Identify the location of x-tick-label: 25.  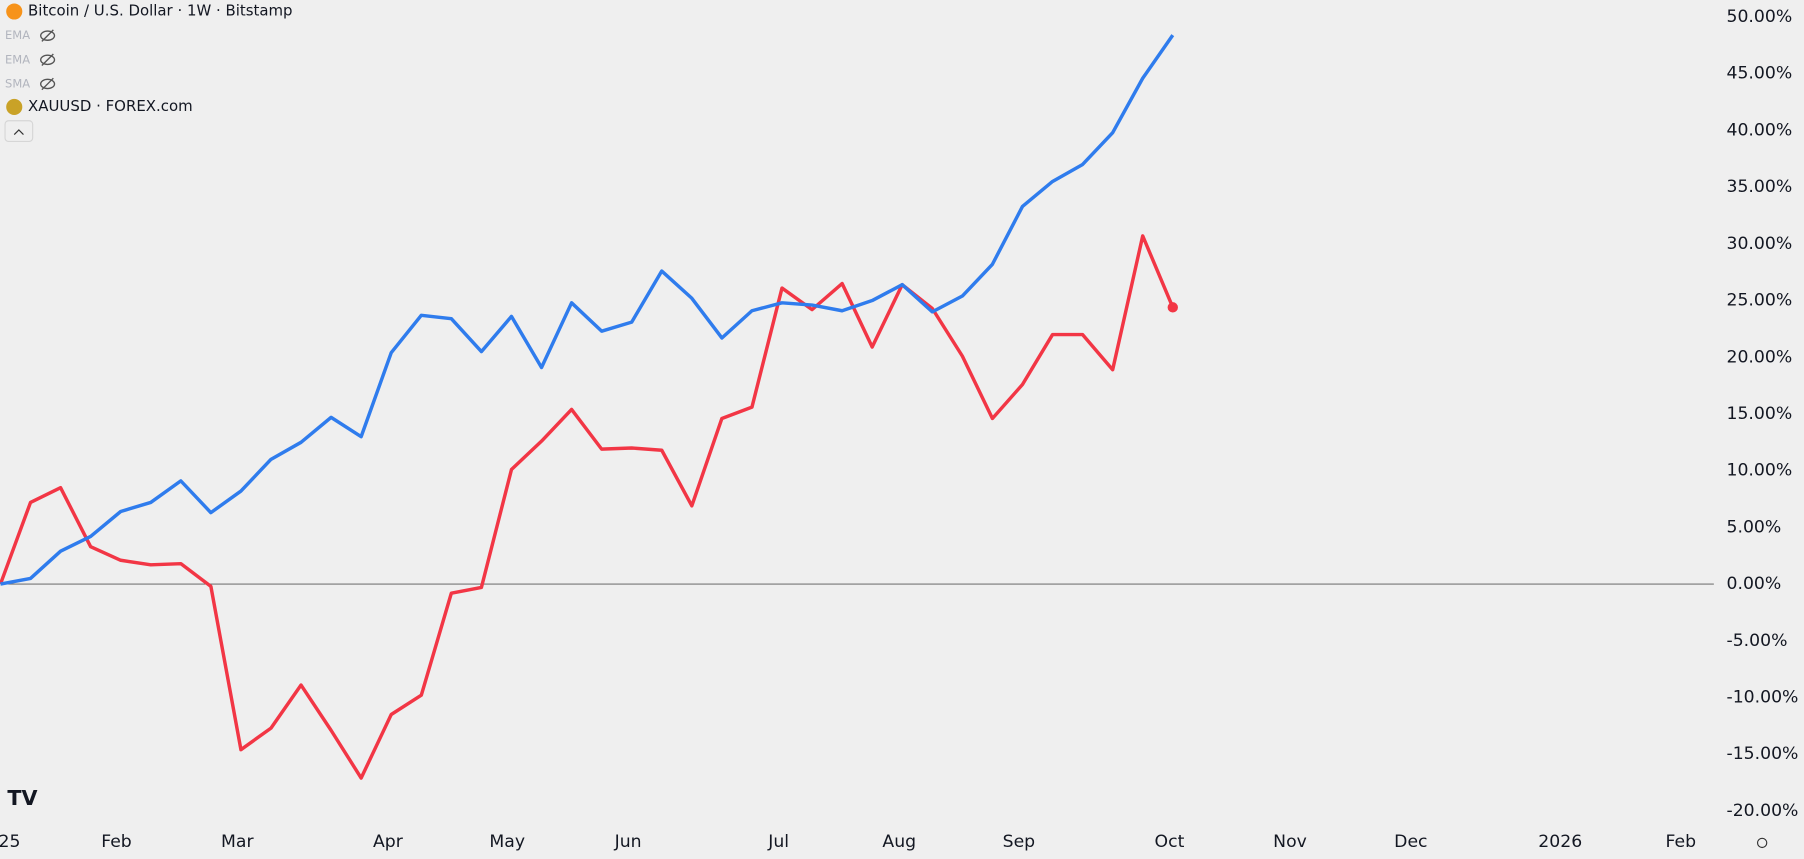
(10, 842).